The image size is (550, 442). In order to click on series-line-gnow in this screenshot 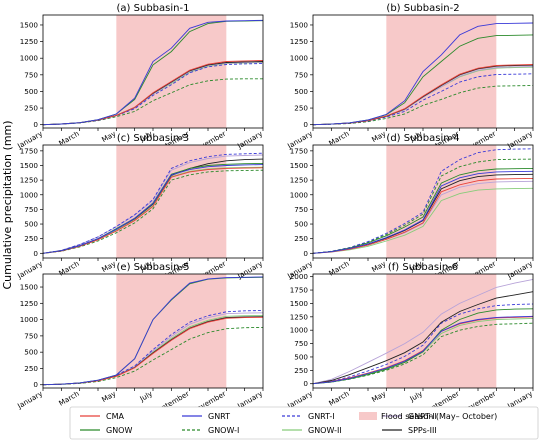, I will do `click(423, 210)`.